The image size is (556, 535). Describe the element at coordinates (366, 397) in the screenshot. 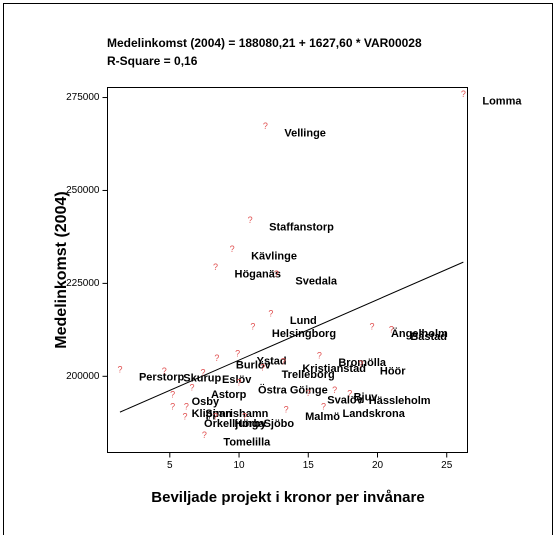

I see `point-label: Bjuv` at that location.